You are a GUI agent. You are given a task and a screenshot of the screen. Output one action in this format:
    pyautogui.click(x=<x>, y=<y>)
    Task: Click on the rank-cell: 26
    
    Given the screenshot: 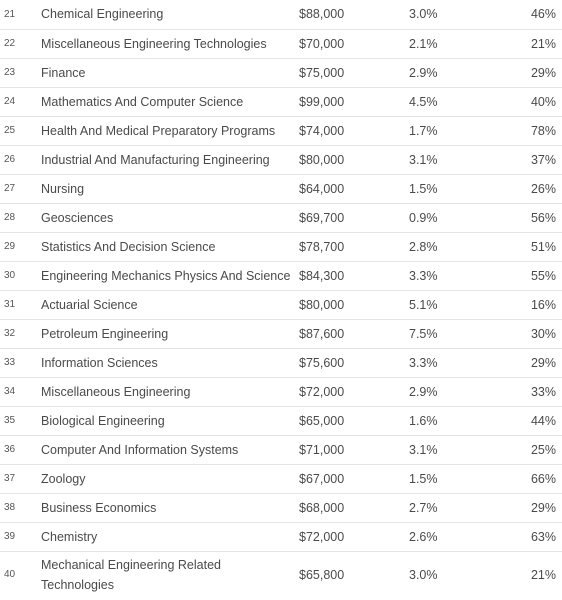 What is the action you would take?
    pyautogui.click(x=10, y=159)
    